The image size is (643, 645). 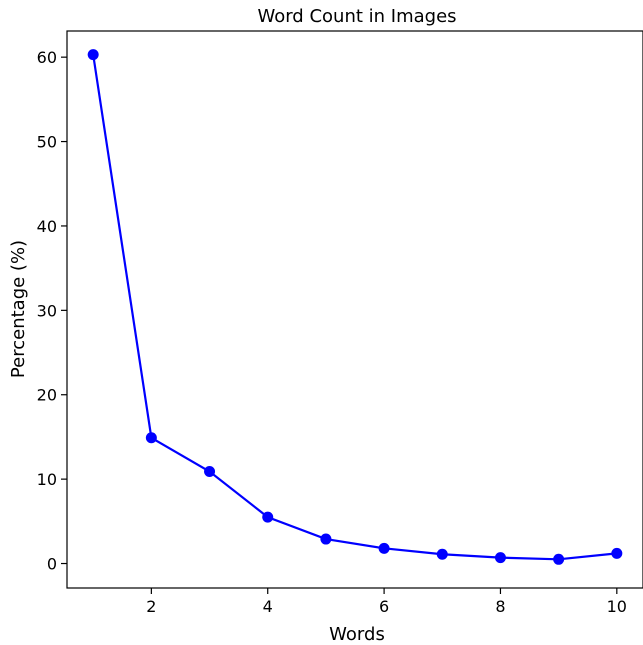 I want to click on x-tick-label: 2, so click(x=151, y=606).